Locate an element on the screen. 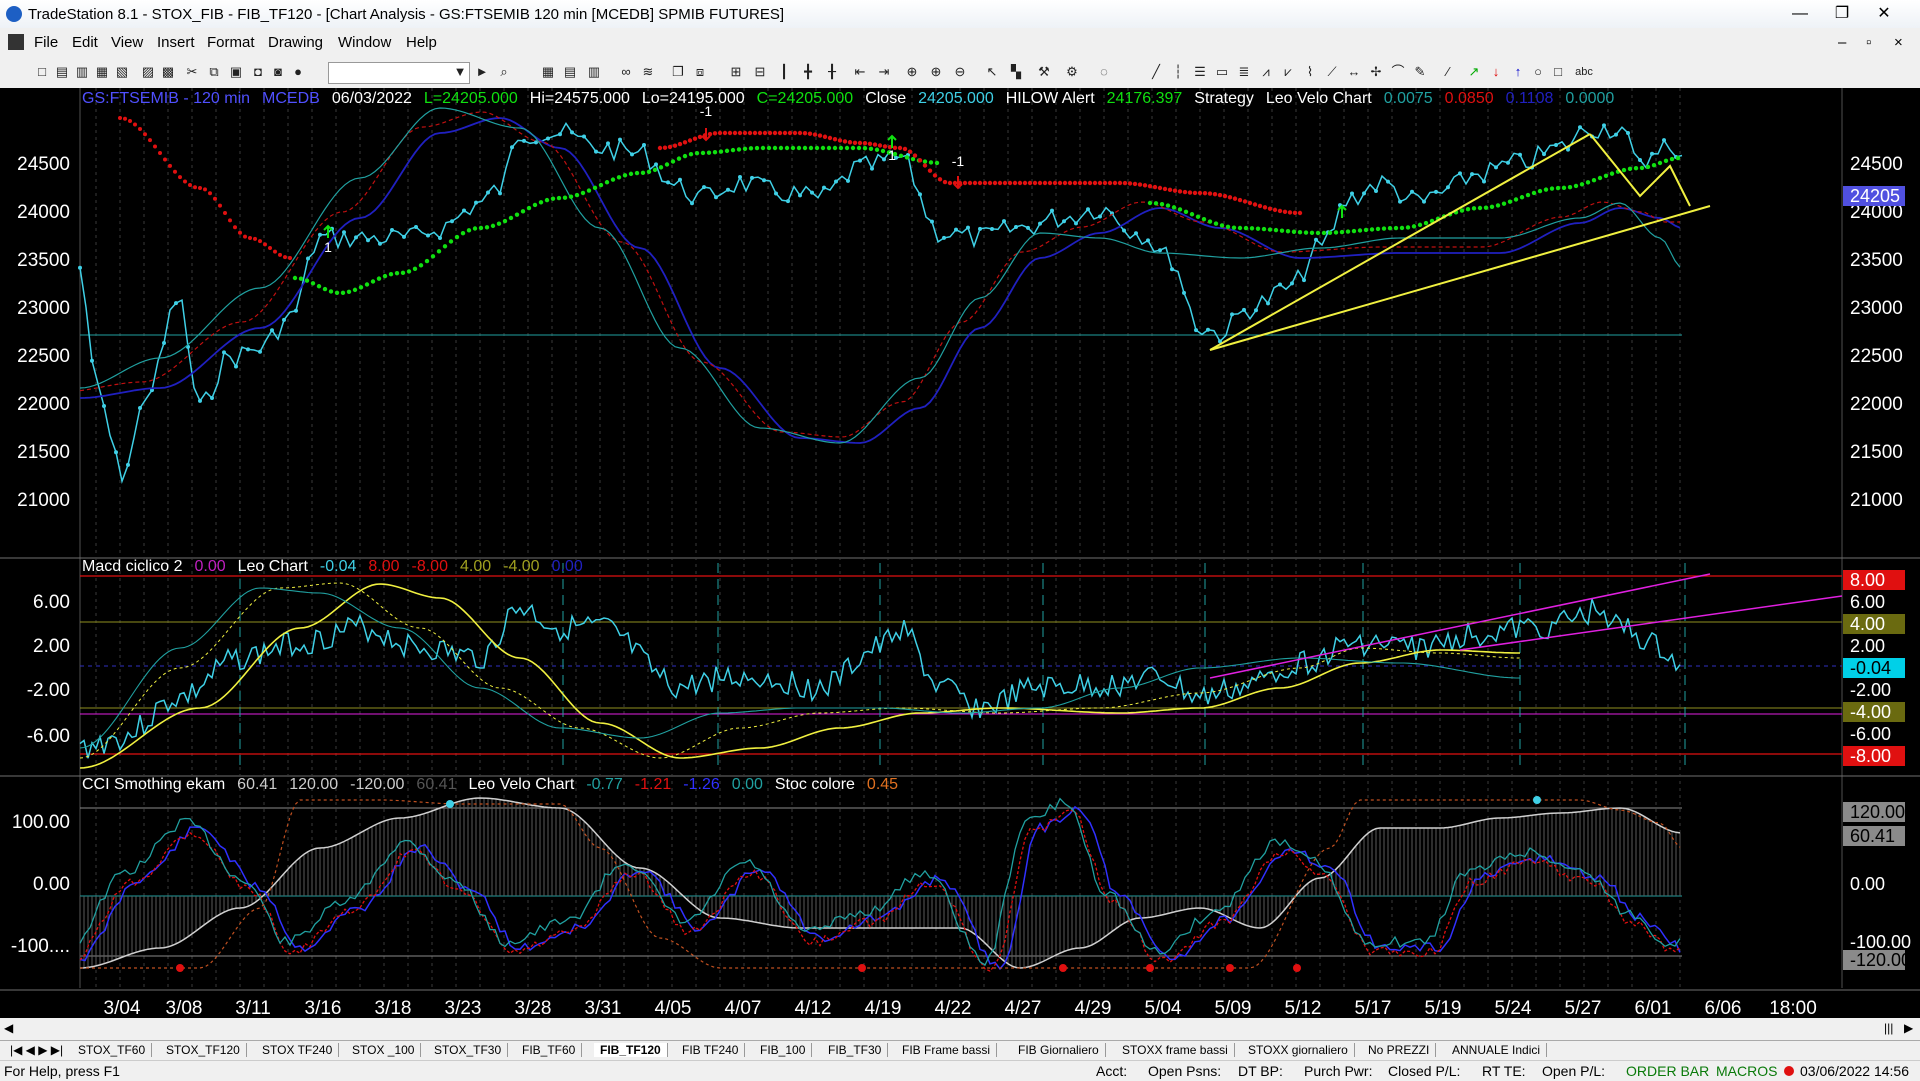 The width and height of the screenshot is (1920, 1081). tab-no-prezzi: No PREZZI is located at coordinates (1399, 1050).